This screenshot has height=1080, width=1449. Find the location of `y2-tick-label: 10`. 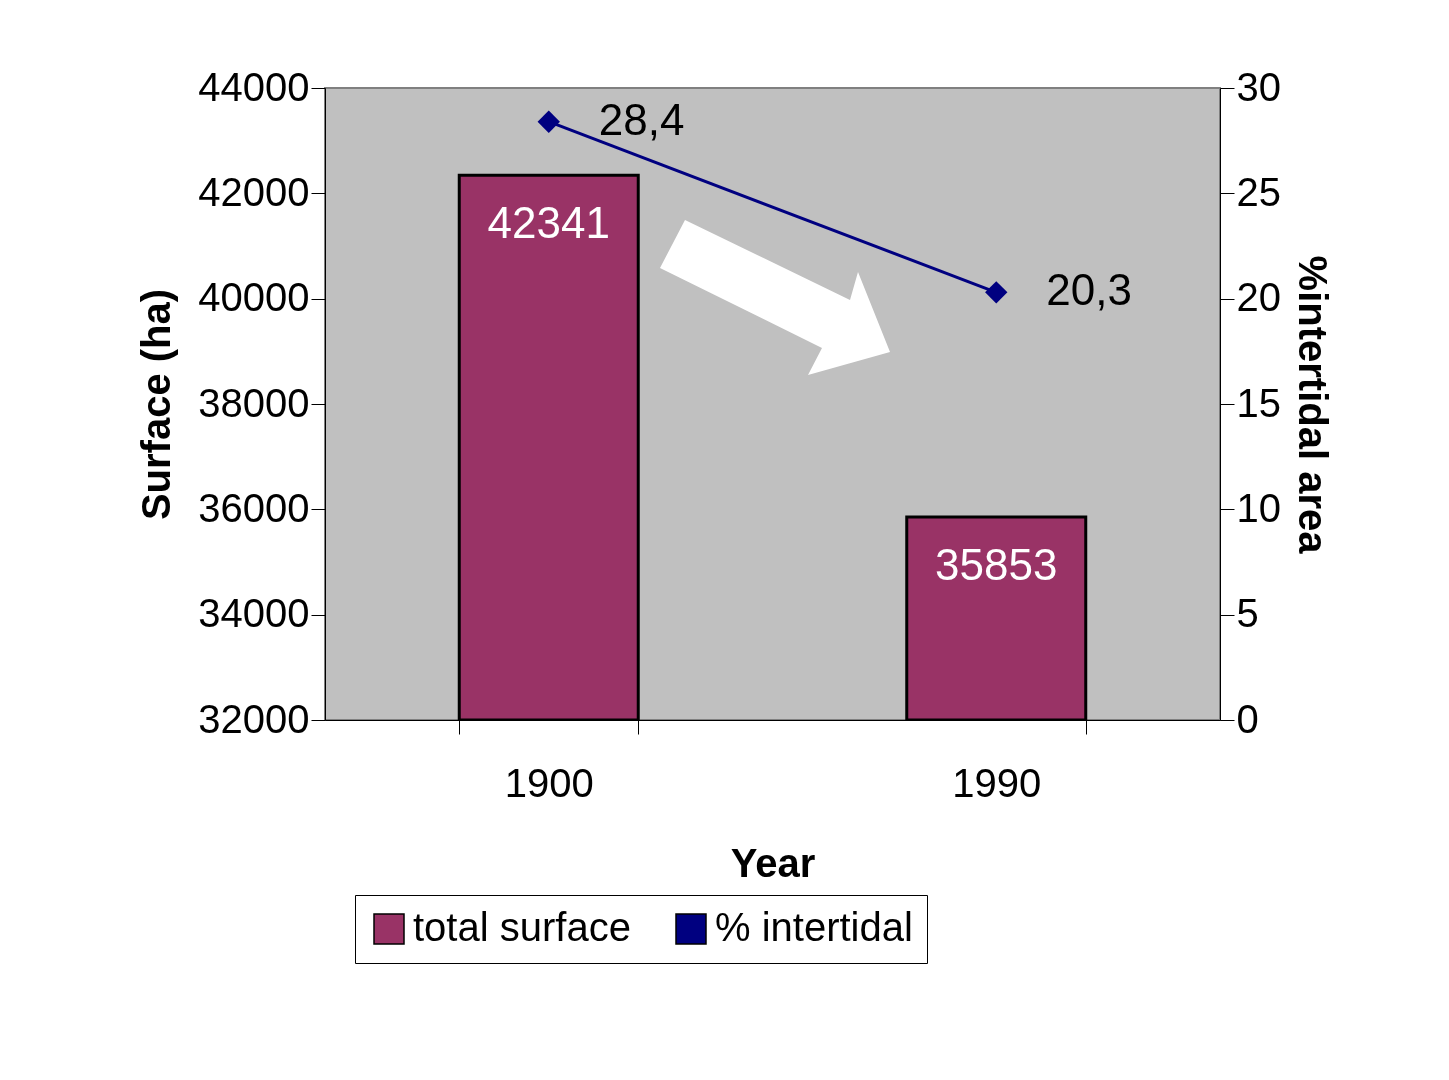

y2-tick-label: 10 is located at coordinates (1258, 507).